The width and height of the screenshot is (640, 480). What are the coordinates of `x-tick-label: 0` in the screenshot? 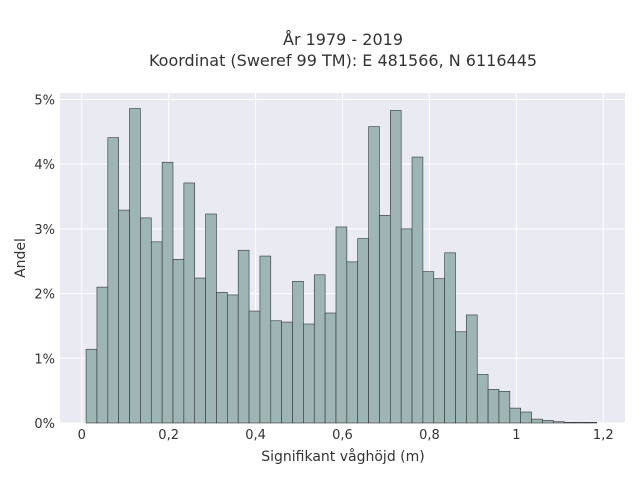 It's located at (82, 435).